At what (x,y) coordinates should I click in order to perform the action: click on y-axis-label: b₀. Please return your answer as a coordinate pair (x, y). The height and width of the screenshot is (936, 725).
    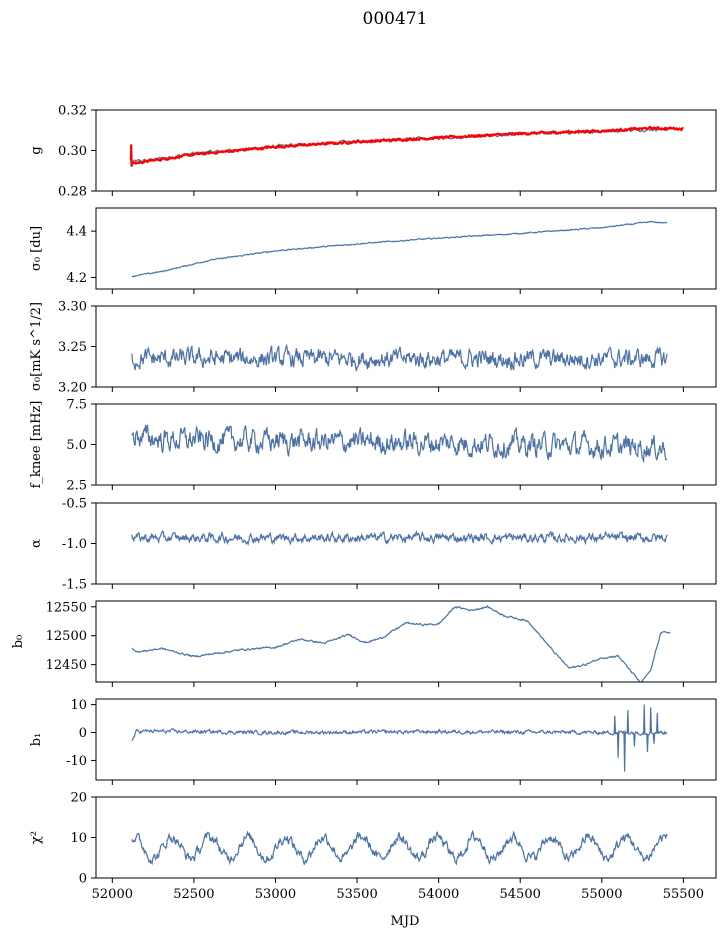
    Looking at the image, I should click on (18, 642).